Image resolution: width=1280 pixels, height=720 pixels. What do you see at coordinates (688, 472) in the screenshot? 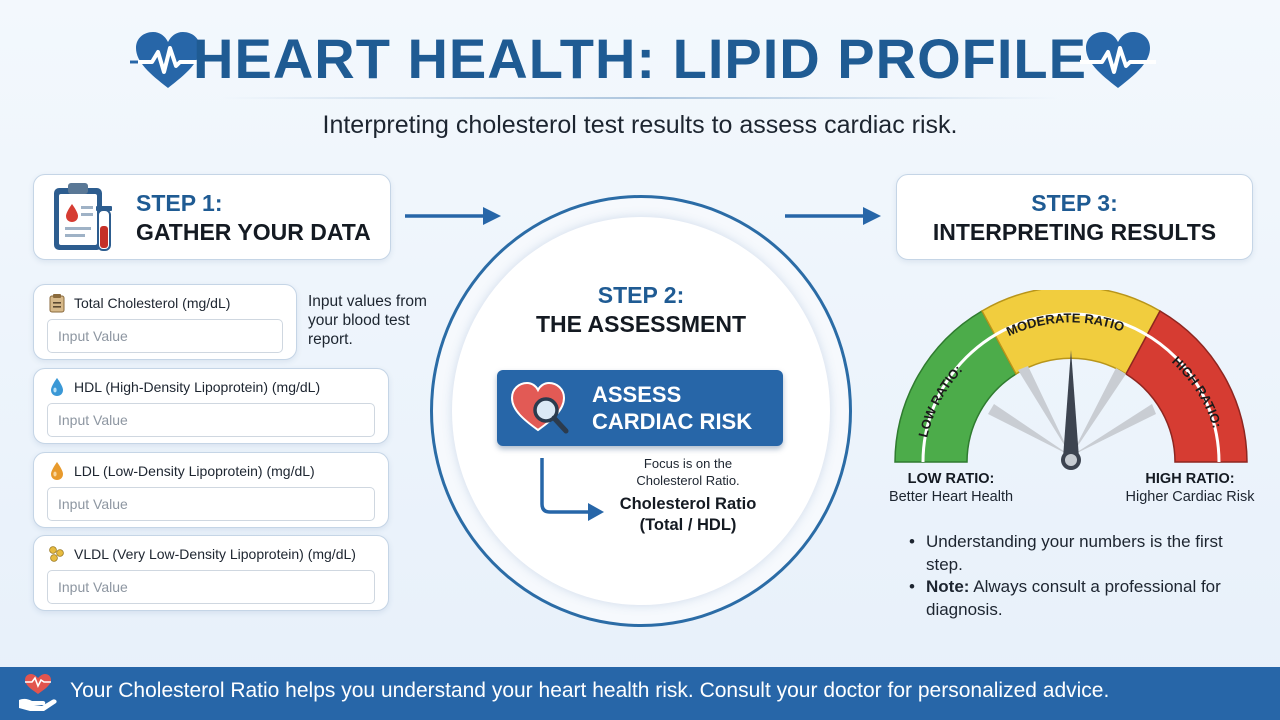
I see `focus-note: Focus is on the Cholesterol Ratio.` at bounding box center [688, 472].